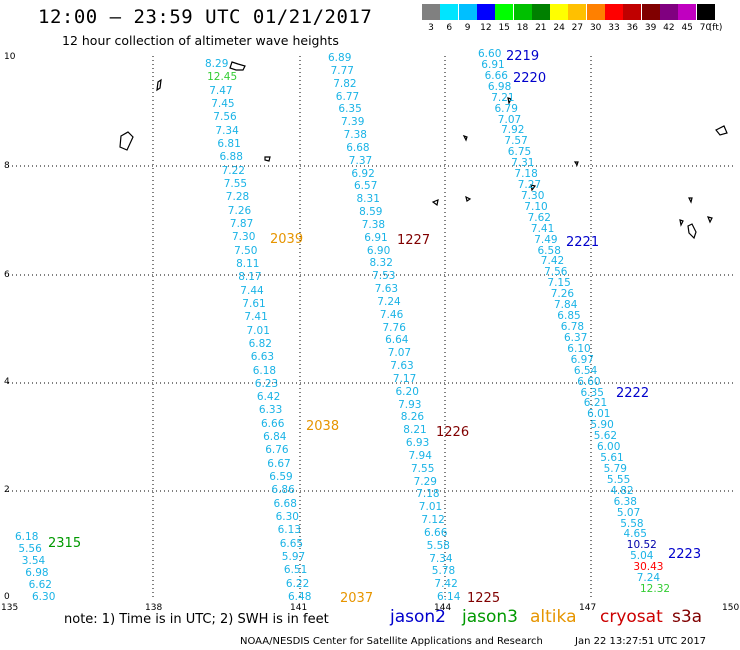  What do you see at coordinates (420, 455) in the screenshot?
I see `swh-value: 7.94` at bounding box center [420, 455].